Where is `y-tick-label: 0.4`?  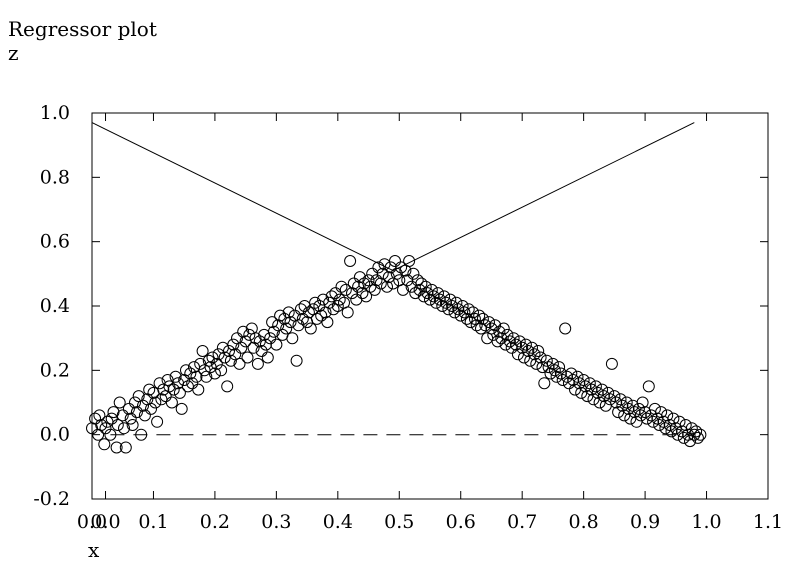
y-tick-label: 0.4 is located at coordinates (55, 306).